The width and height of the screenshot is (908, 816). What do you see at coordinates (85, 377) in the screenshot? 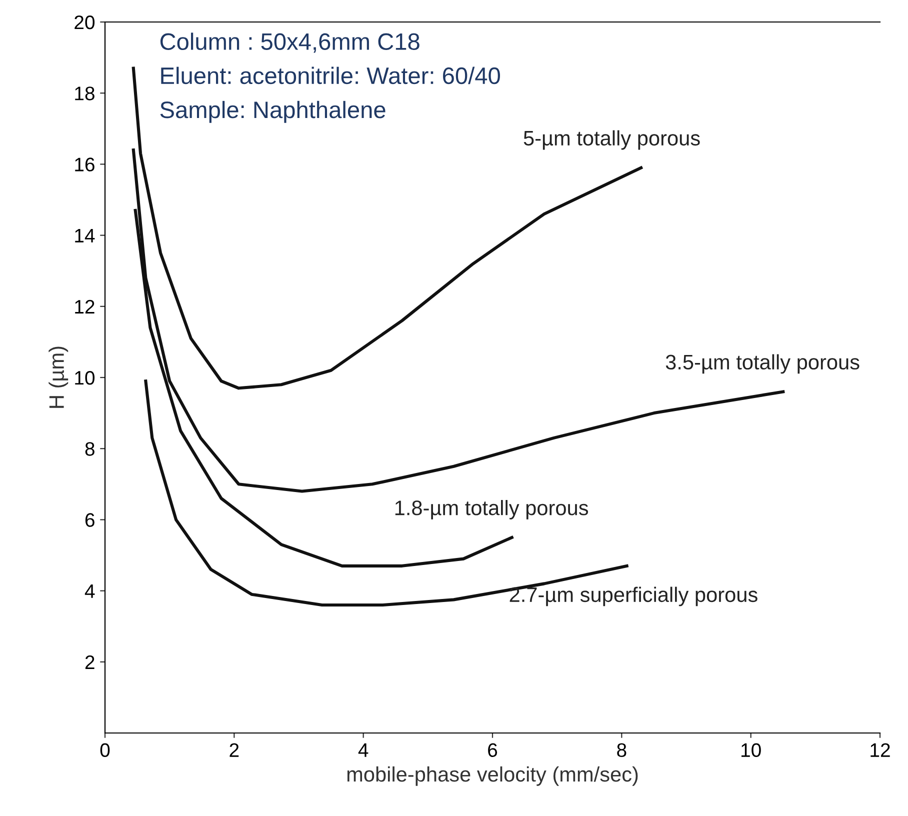
I see `y-tick-label: 10` at bounding box center [85, 377].